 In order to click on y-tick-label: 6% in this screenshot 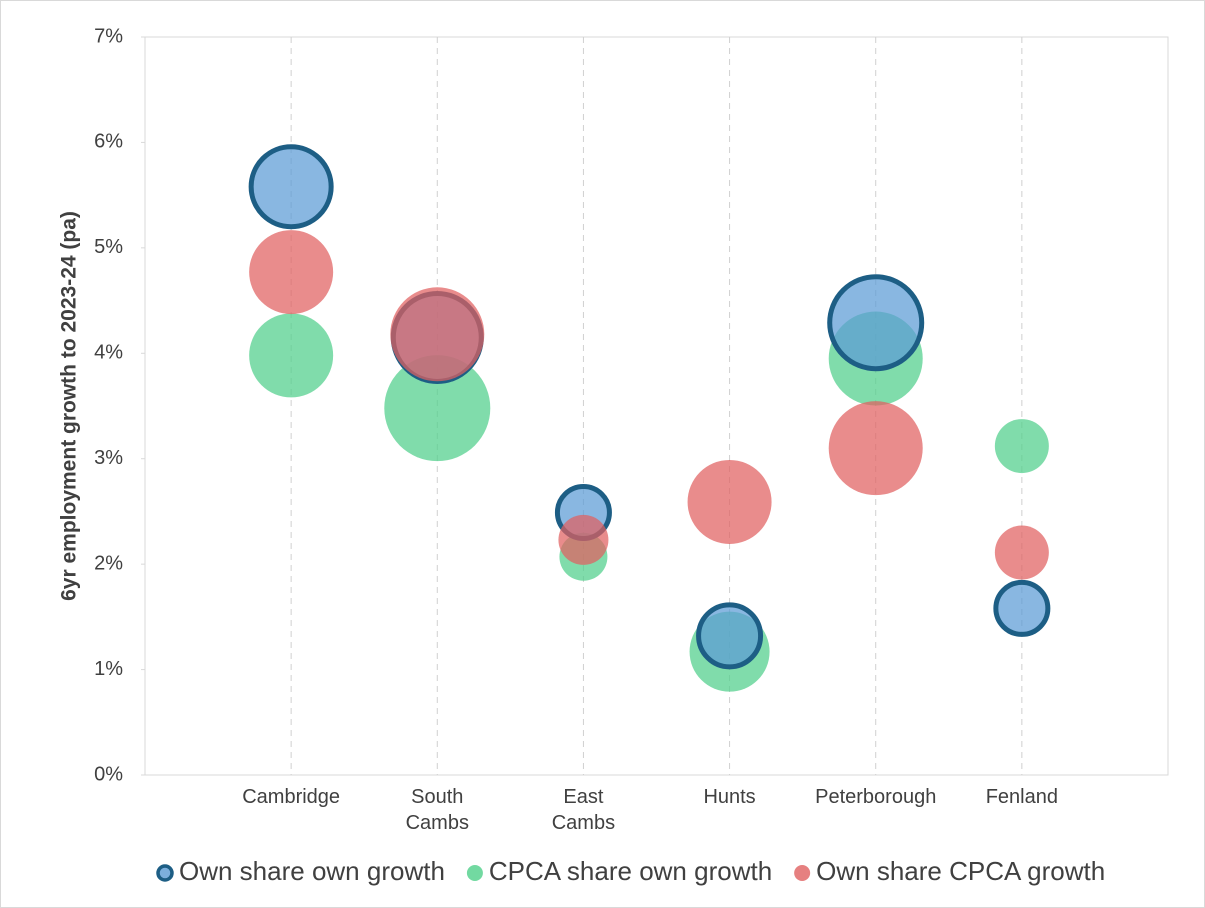, I will do `click(108, 142)`.